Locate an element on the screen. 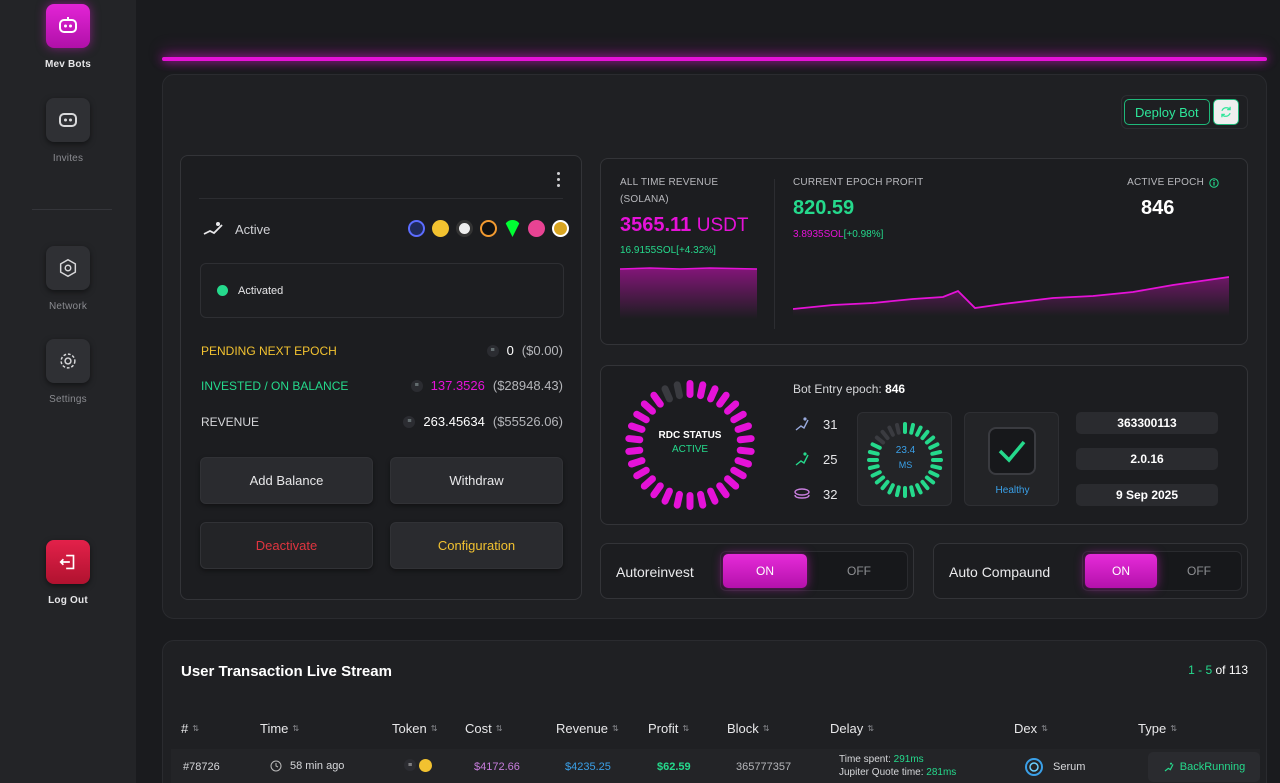 The height and width of the screenshot is (783, 1280). autocompound-switch: ON OFF is located at coordinates (1162, 571).